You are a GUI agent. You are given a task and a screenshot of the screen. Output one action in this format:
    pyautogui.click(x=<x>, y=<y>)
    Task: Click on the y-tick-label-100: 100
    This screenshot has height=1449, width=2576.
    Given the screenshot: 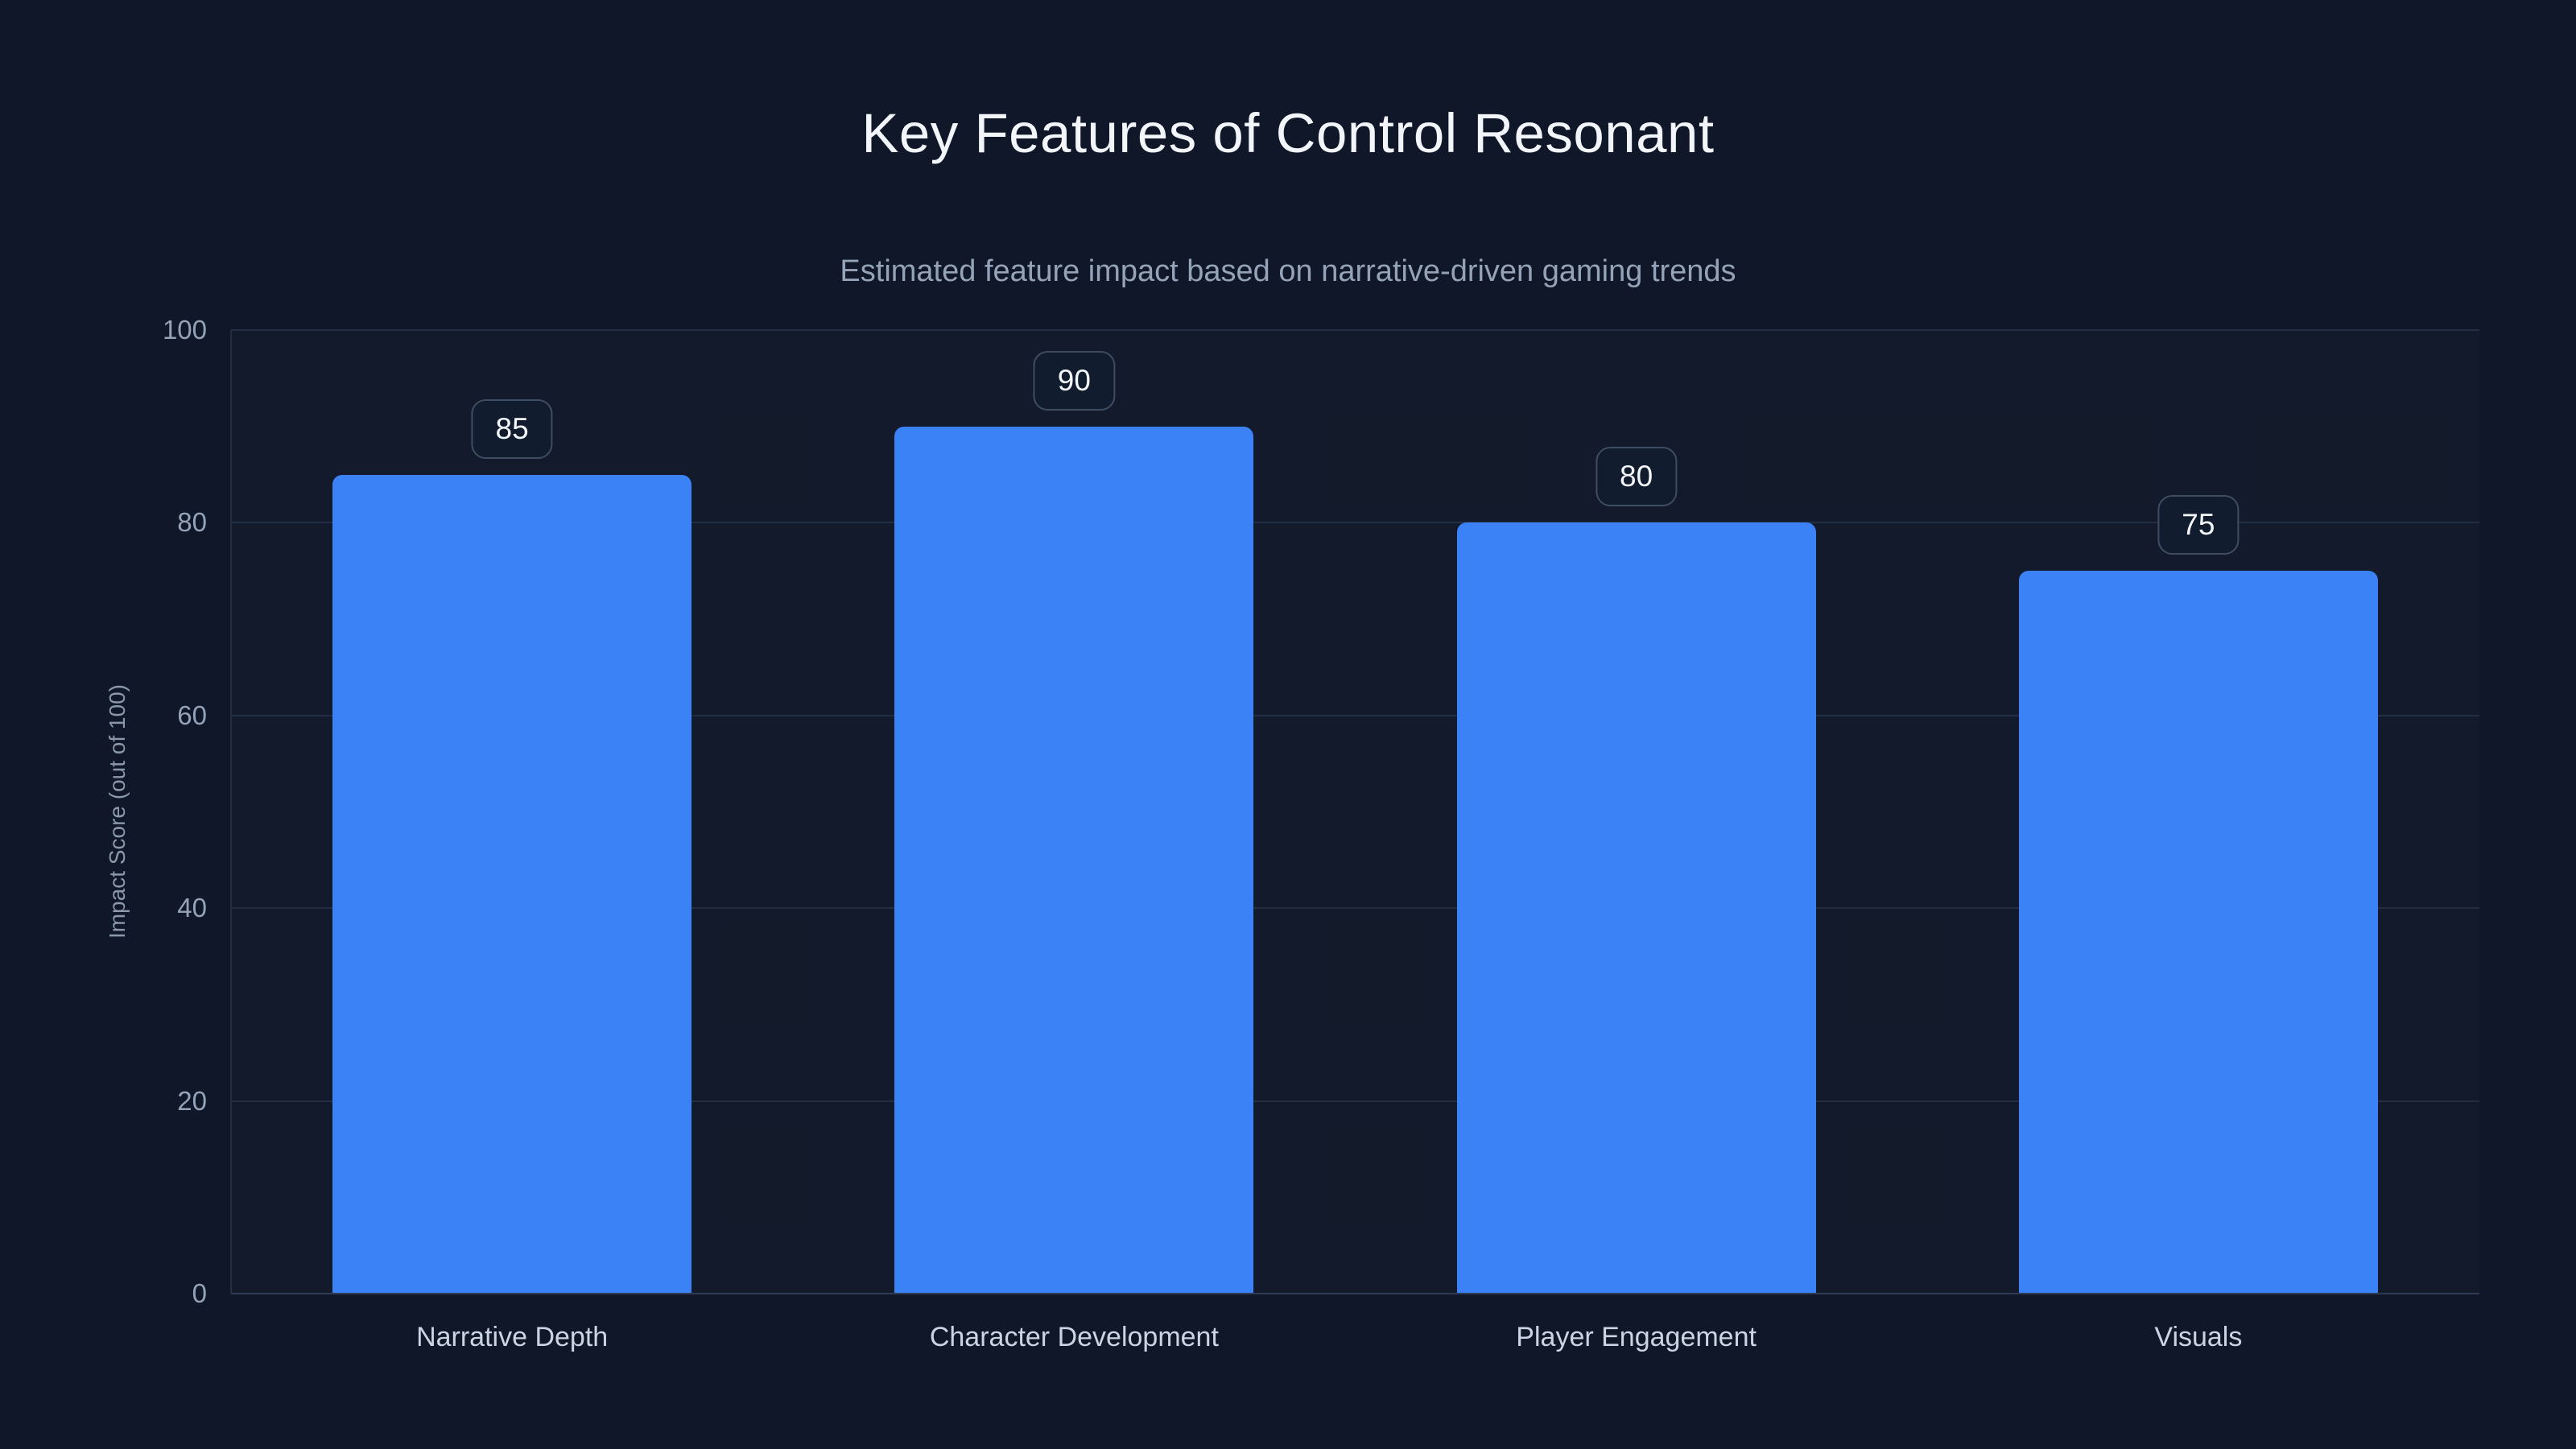 What is the action you would take?
    pyautogui.click(x=184, y=330)
    